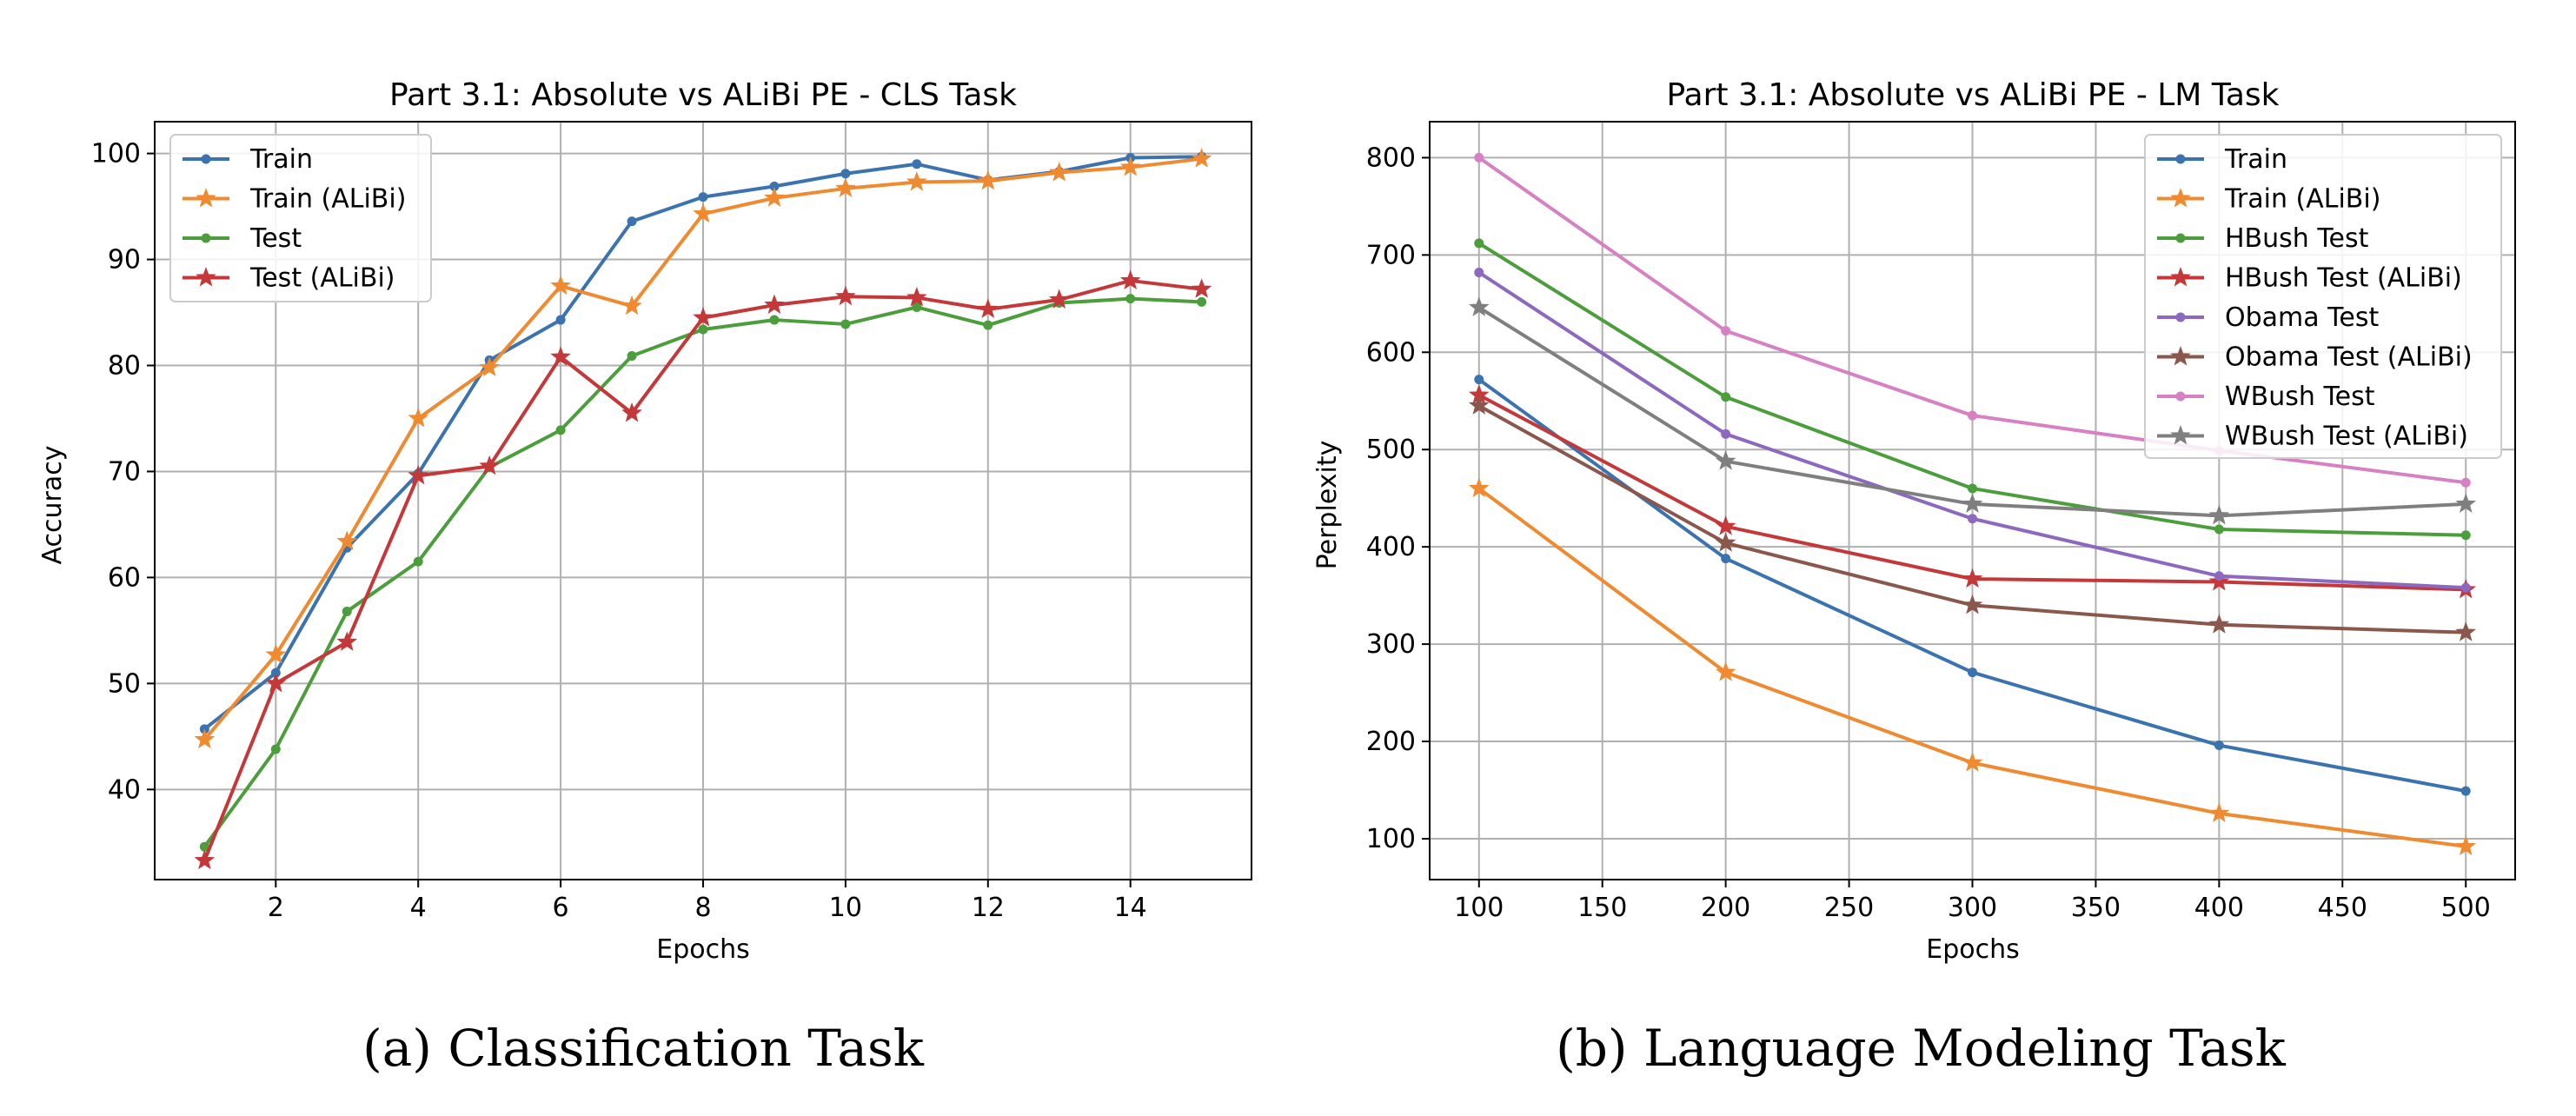  I want to click on legend-entry: Obama Test, so click(2268, 317).